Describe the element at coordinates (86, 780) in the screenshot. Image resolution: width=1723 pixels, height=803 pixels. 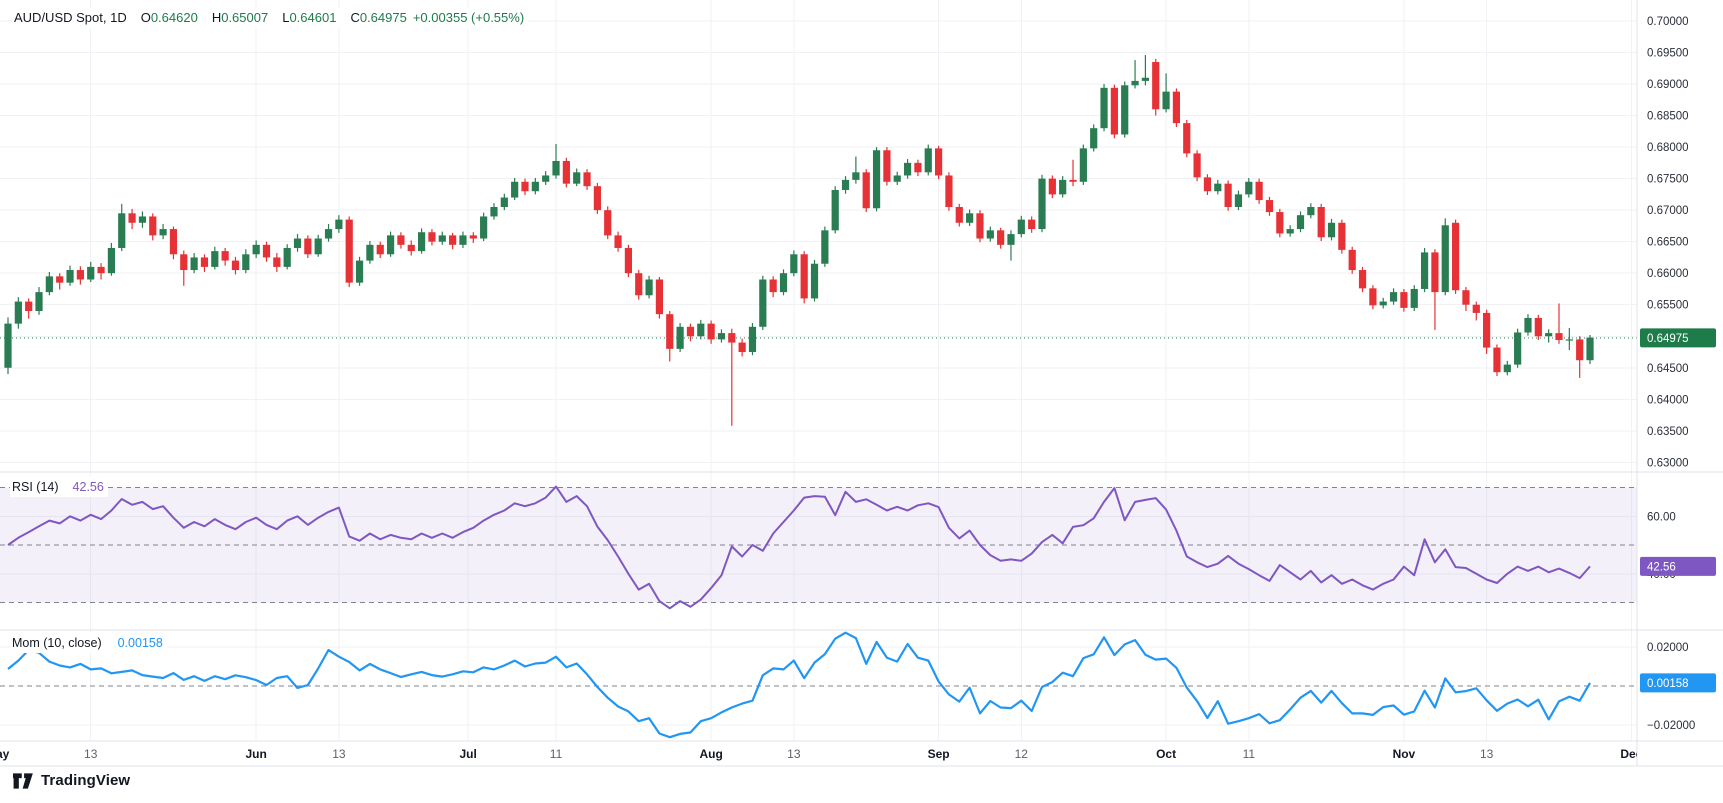
I see `tradingview-logo-text: TradingView` at that location.